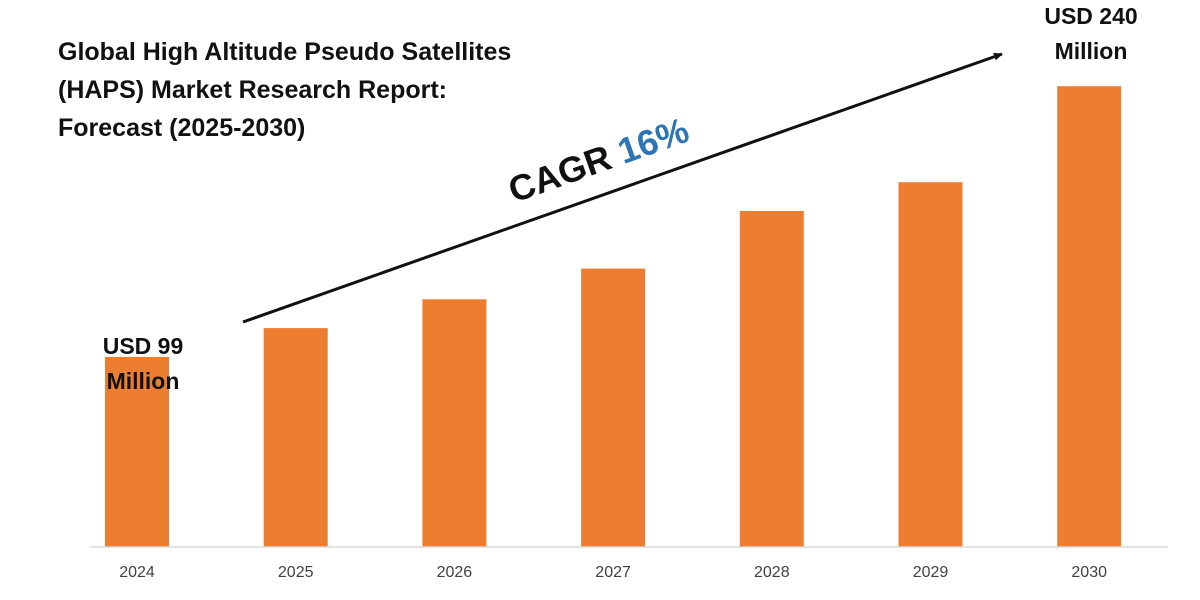 Image resolution: width=1200 pixels, height=600 pixels. I want to click on bar-2029, so click(930, 364).